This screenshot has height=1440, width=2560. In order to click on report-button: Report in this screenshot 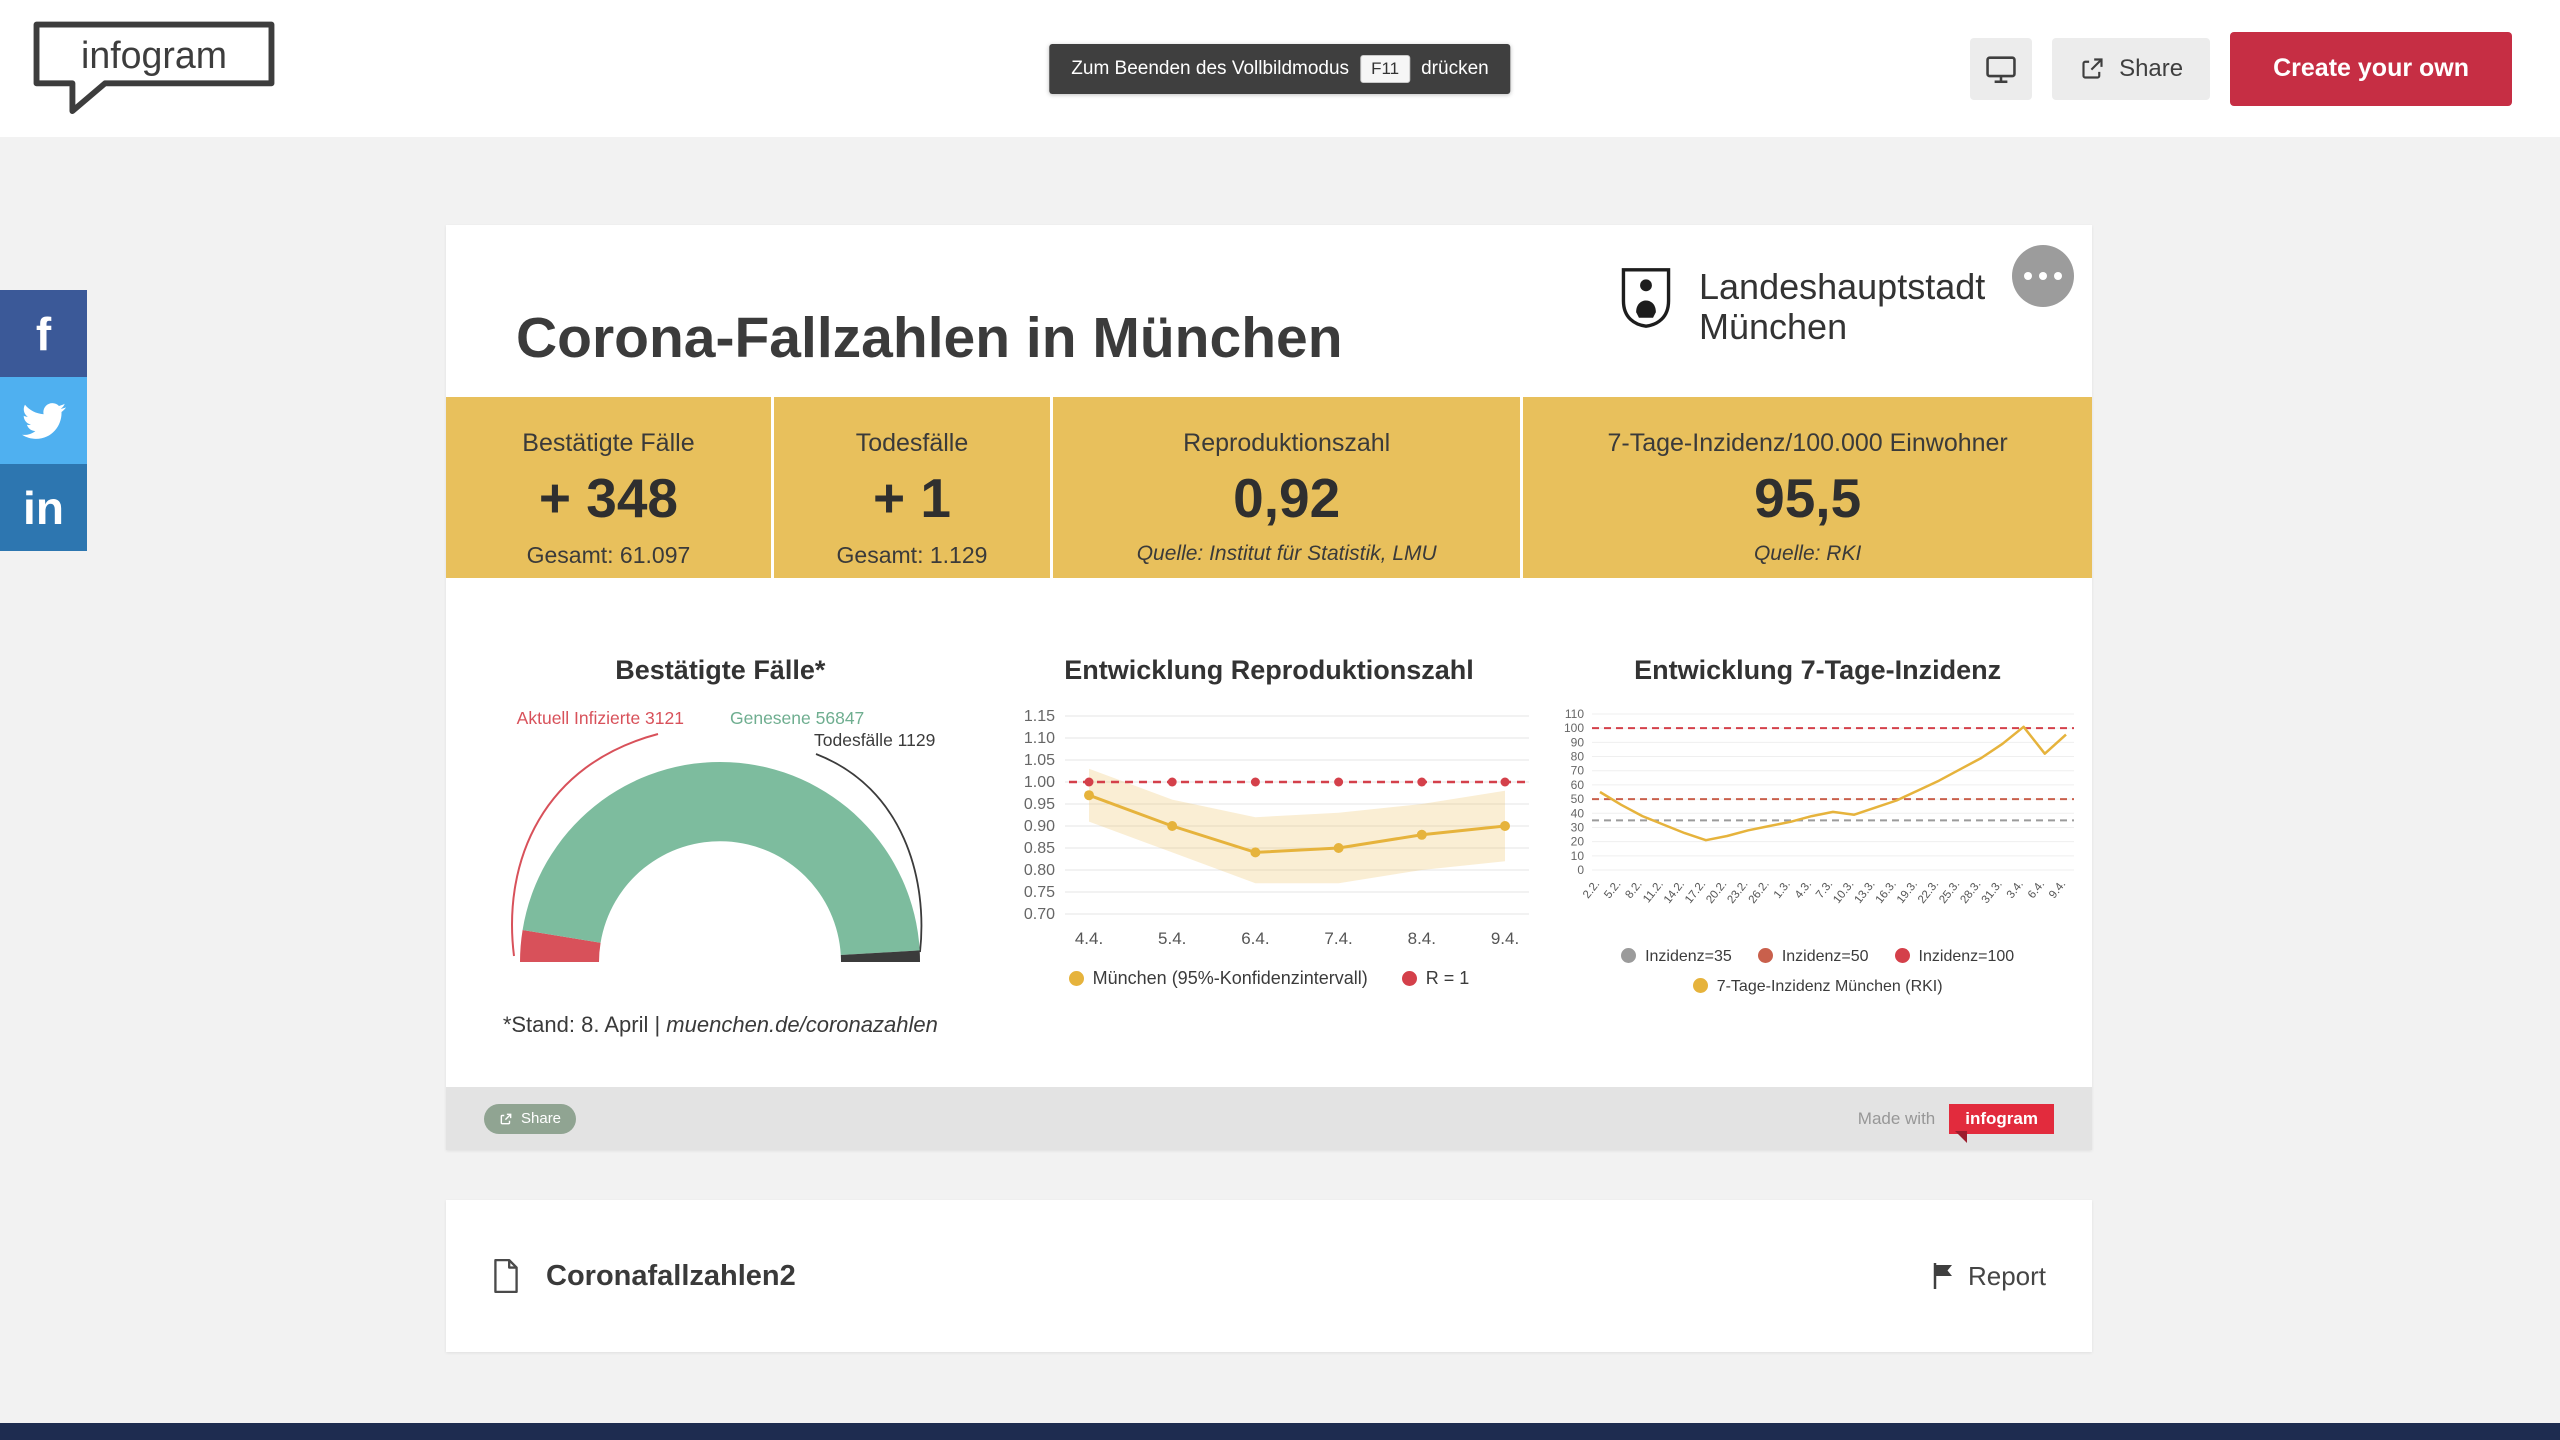, I will do `click(1988, 1276)`.